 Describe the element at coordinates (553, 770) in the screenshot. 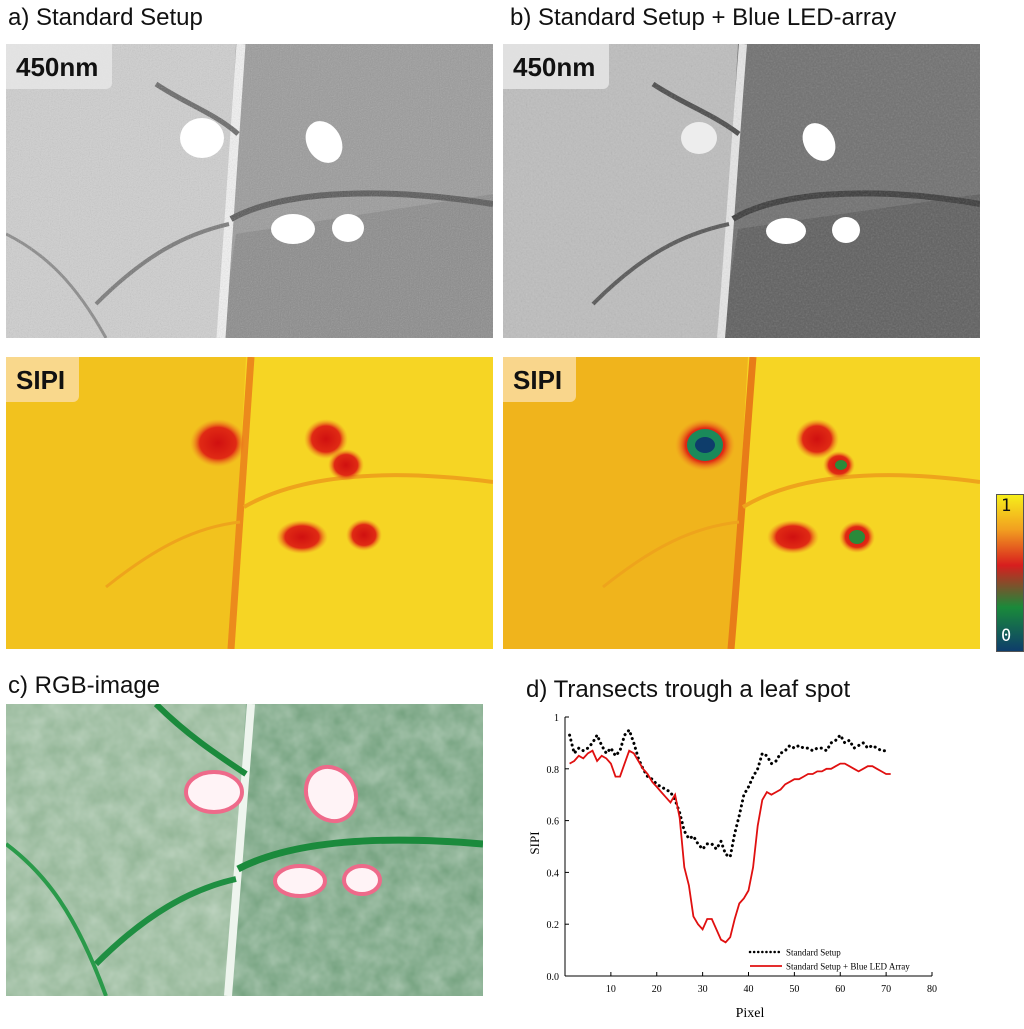

I see `y-tick-label: 0.8` at that location.